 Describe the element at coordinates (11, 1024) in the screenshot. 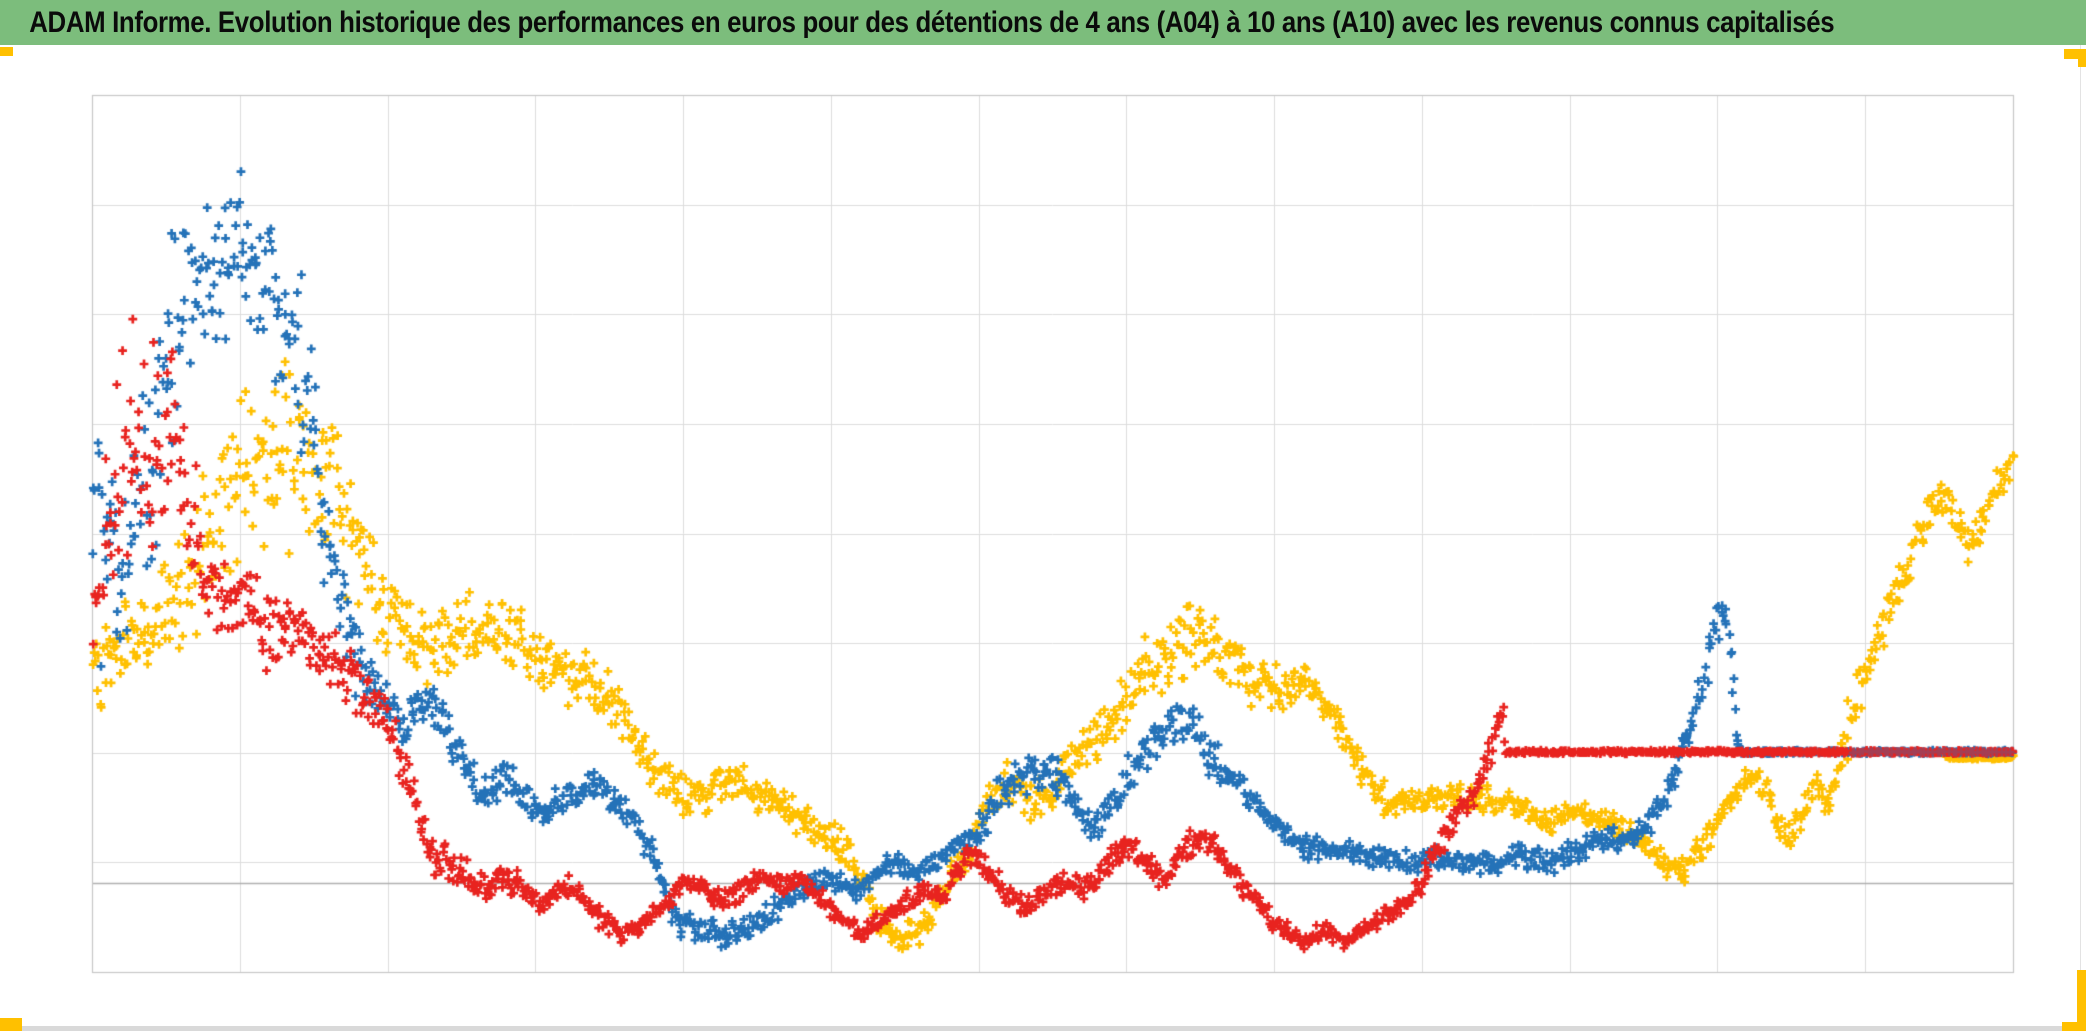

I see `corner-accent-bottom-left` at that location.